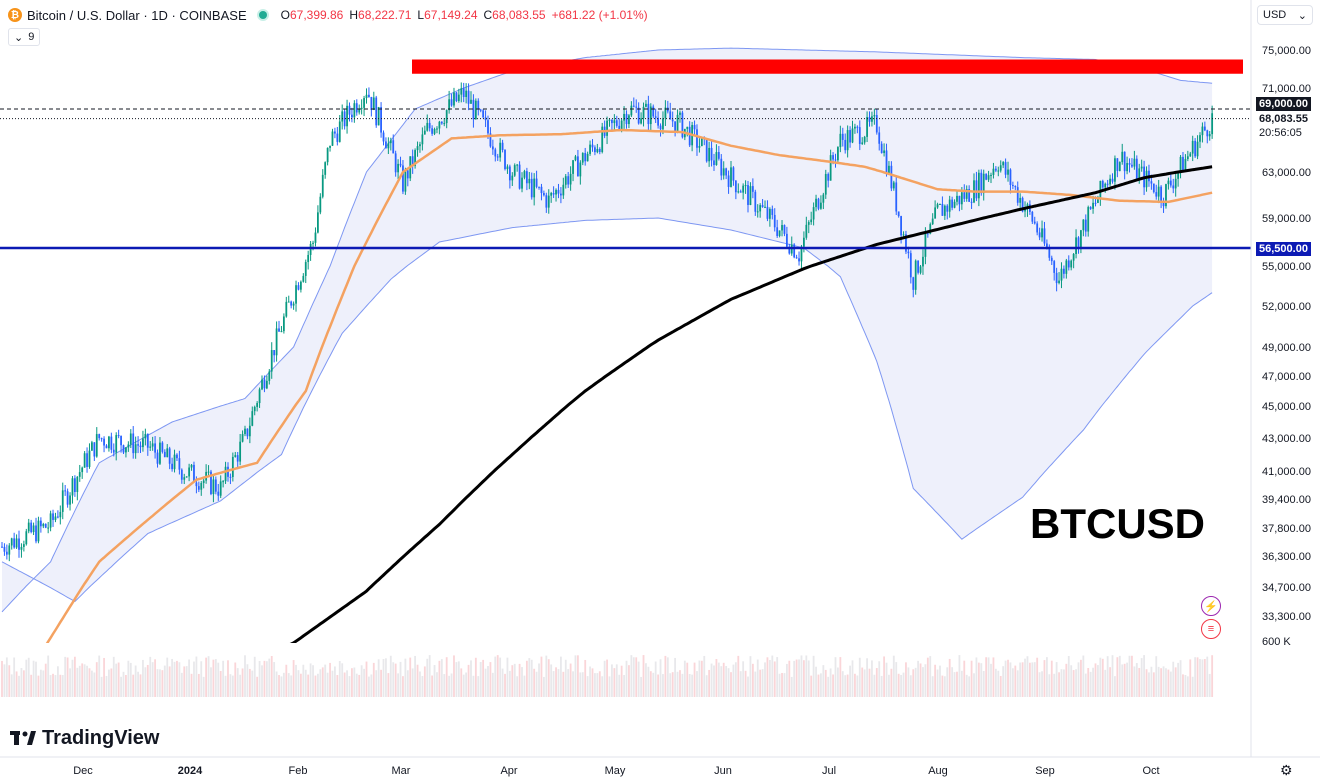 This screenshot has height=783, width=1320. What do you see at coordinates (84, 738) in the screenshot?
I see `tradingview-logo: TradingView` at bounding box center [84, 738].